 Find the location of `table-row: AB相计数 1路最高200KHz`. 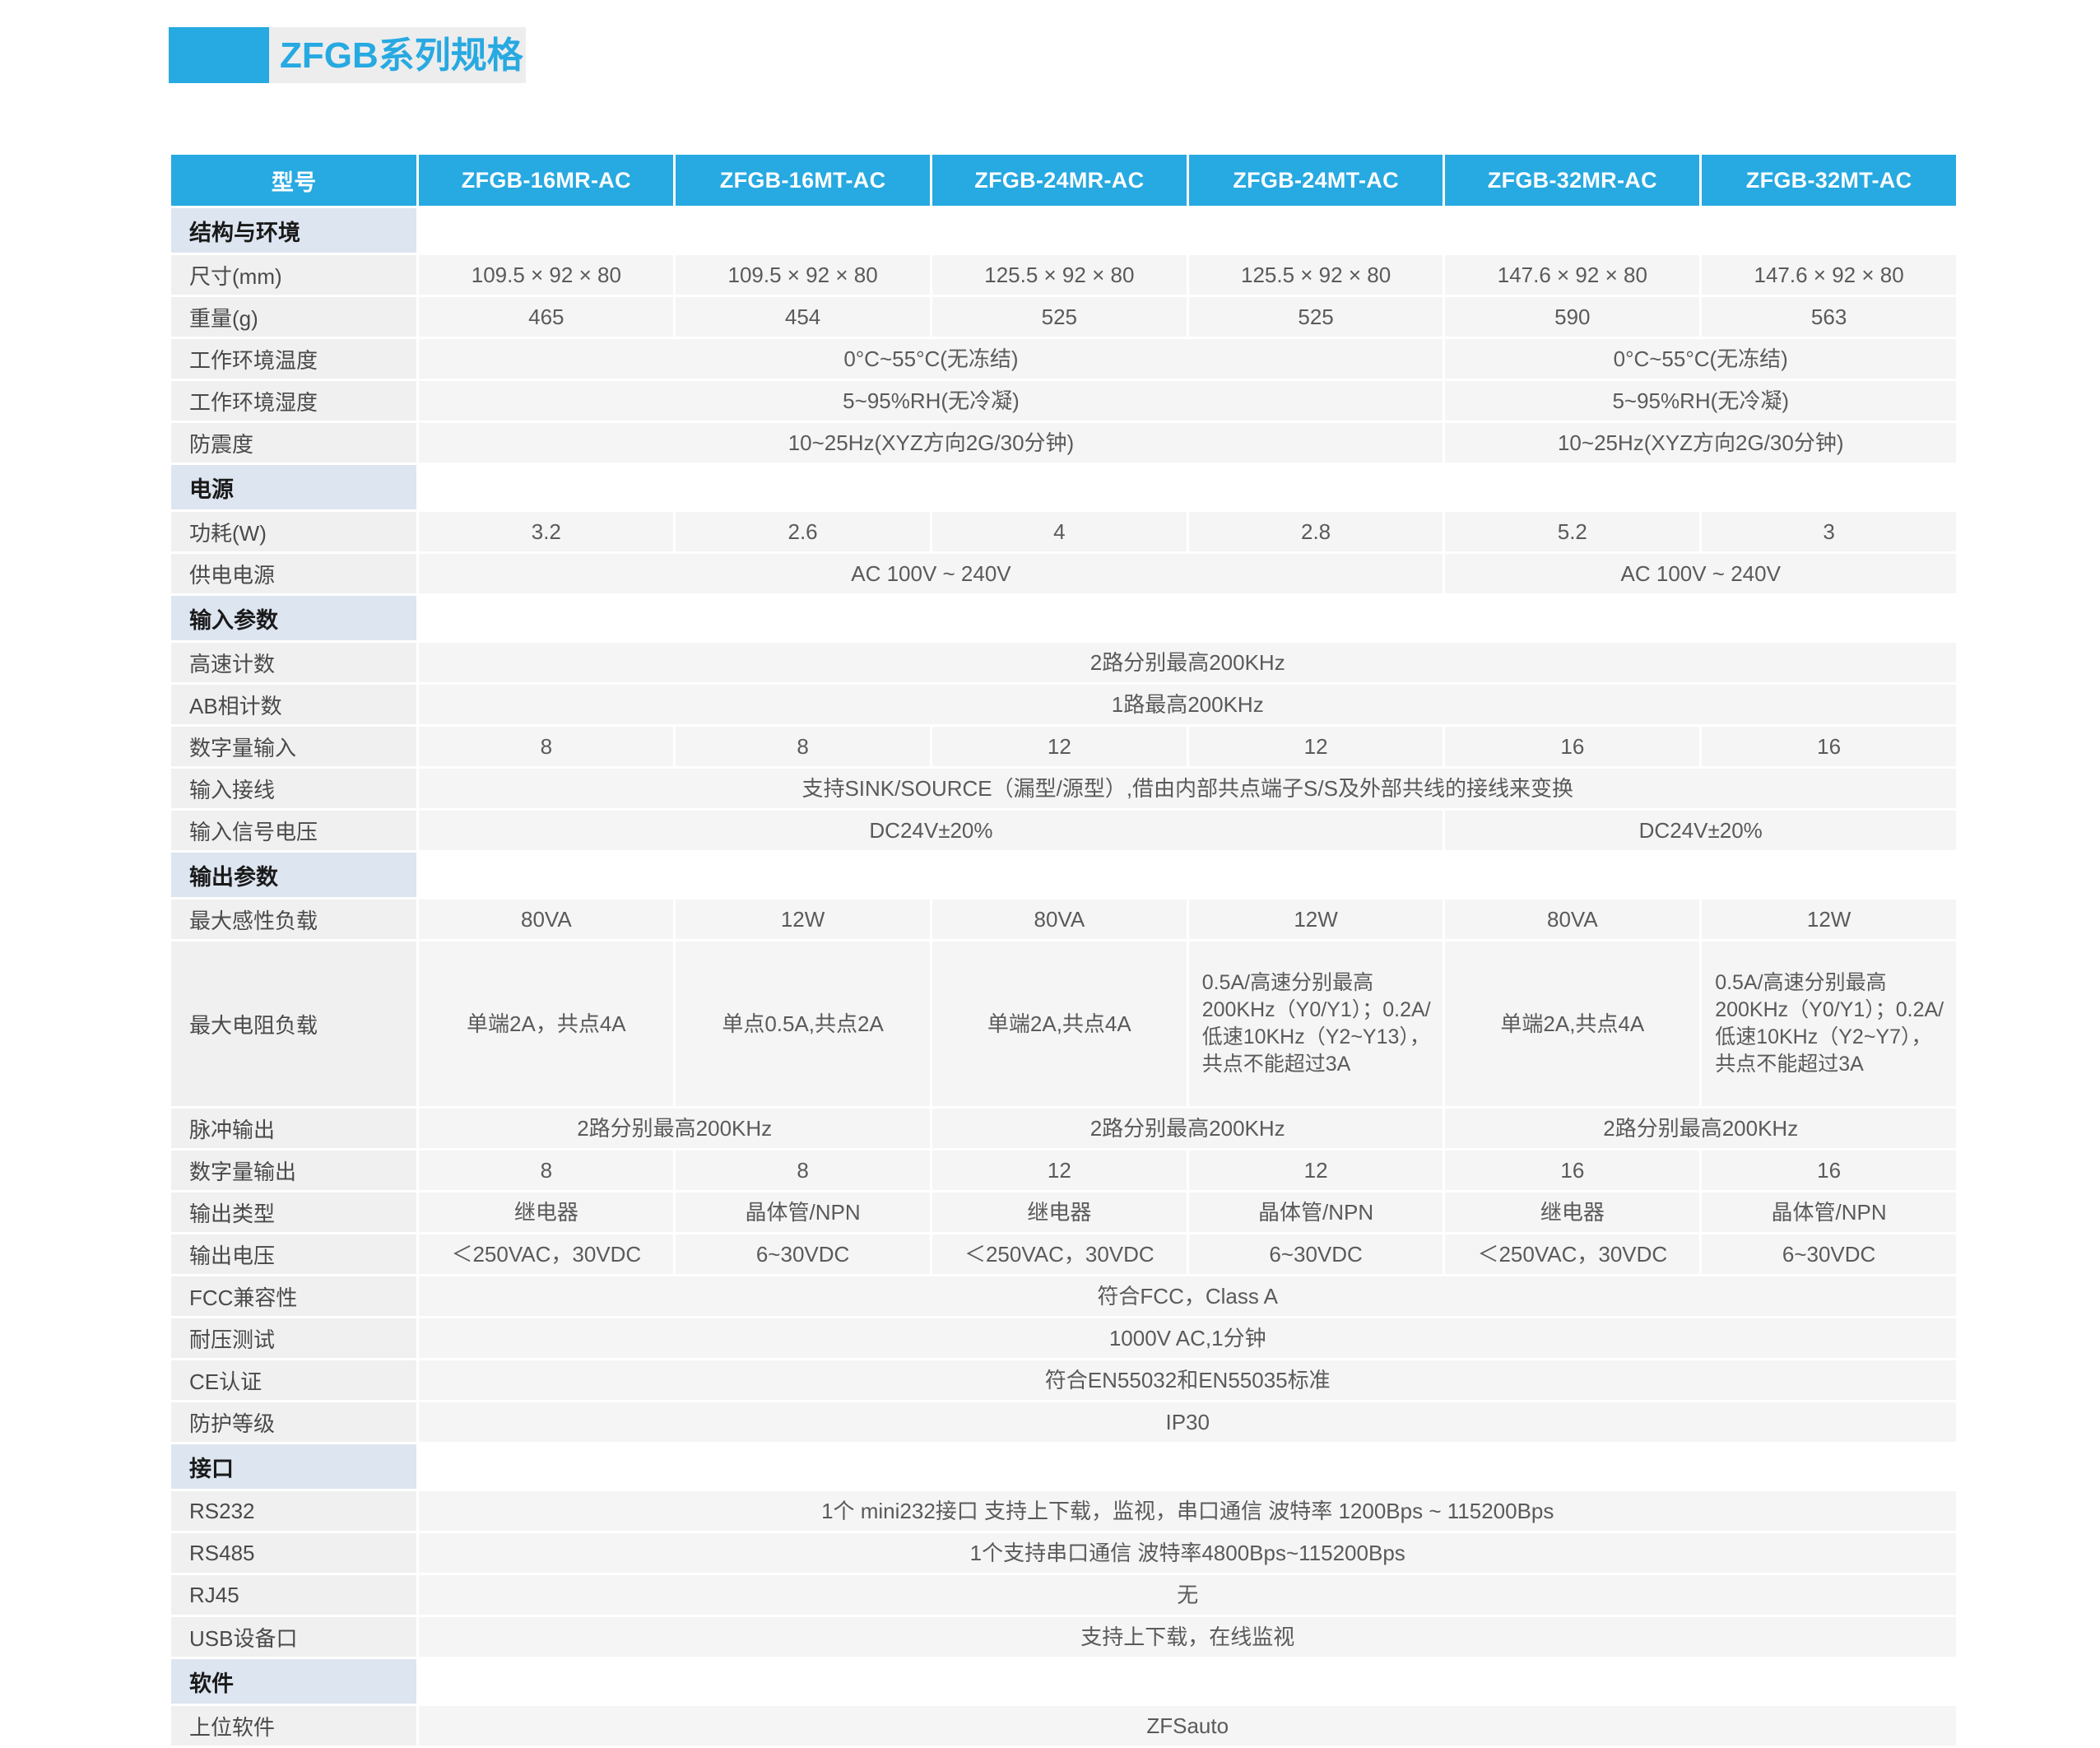

table-row: AB相计数 1路最高200KHz is located at coordinates (1063, 705).